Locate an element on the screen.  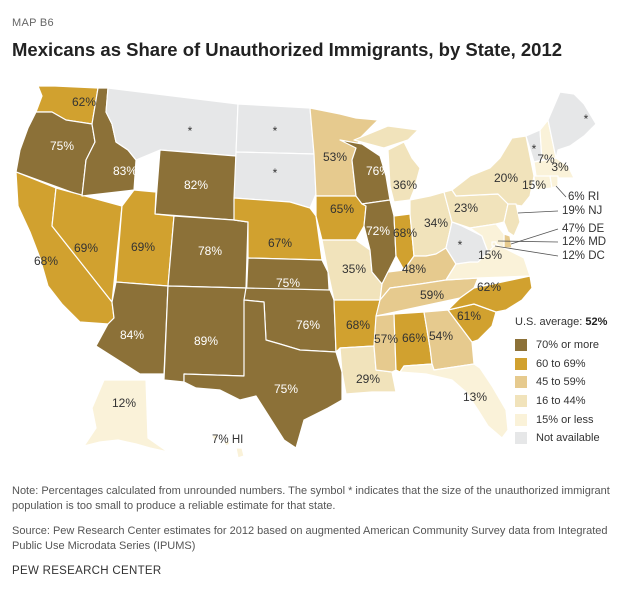
state-label-tn: 59% is located at coordinates (432, 295).